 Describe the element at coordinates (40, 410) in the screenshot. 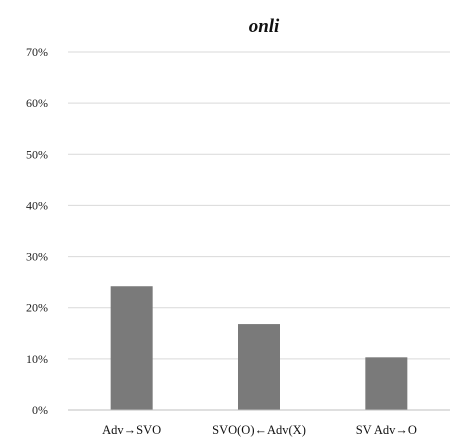

I see `y-tick-label: 0%` at that location.